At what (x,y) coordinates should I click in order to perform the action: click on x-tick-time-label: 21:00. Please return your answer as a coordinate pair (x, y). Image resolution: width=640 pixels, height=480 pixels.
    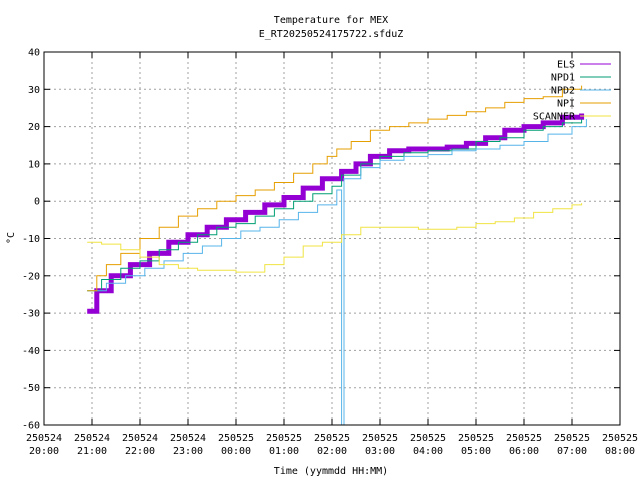
    Looking at the image, I should click on (92, 451).